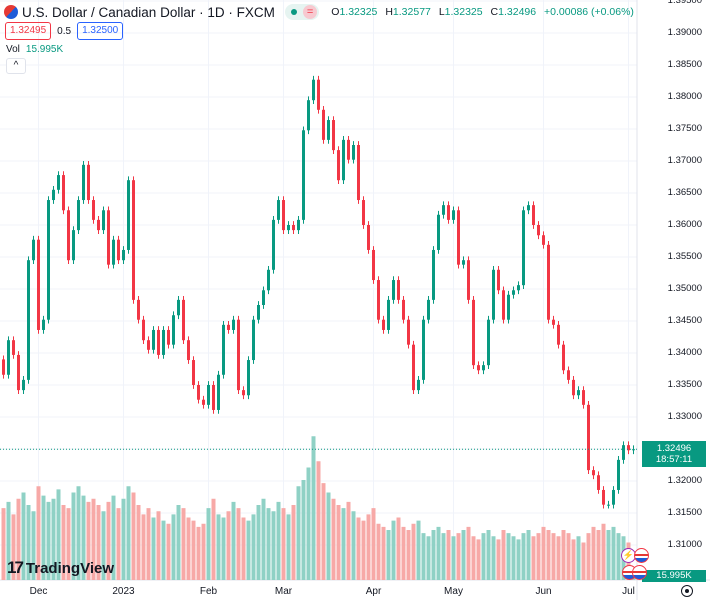 Image resolution: width=710 pixels, height=600 pixels. What do you see at coordinates (411, 12) in the screenshot?
I see `high-value: 1.32577` at bounding box center [411, 12].